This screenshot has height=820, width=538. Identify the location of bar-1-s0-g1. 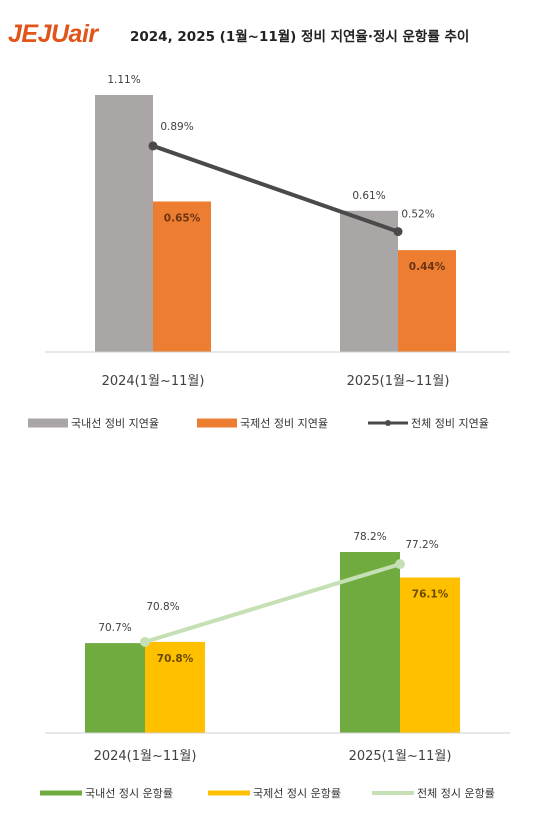
(369, 281).